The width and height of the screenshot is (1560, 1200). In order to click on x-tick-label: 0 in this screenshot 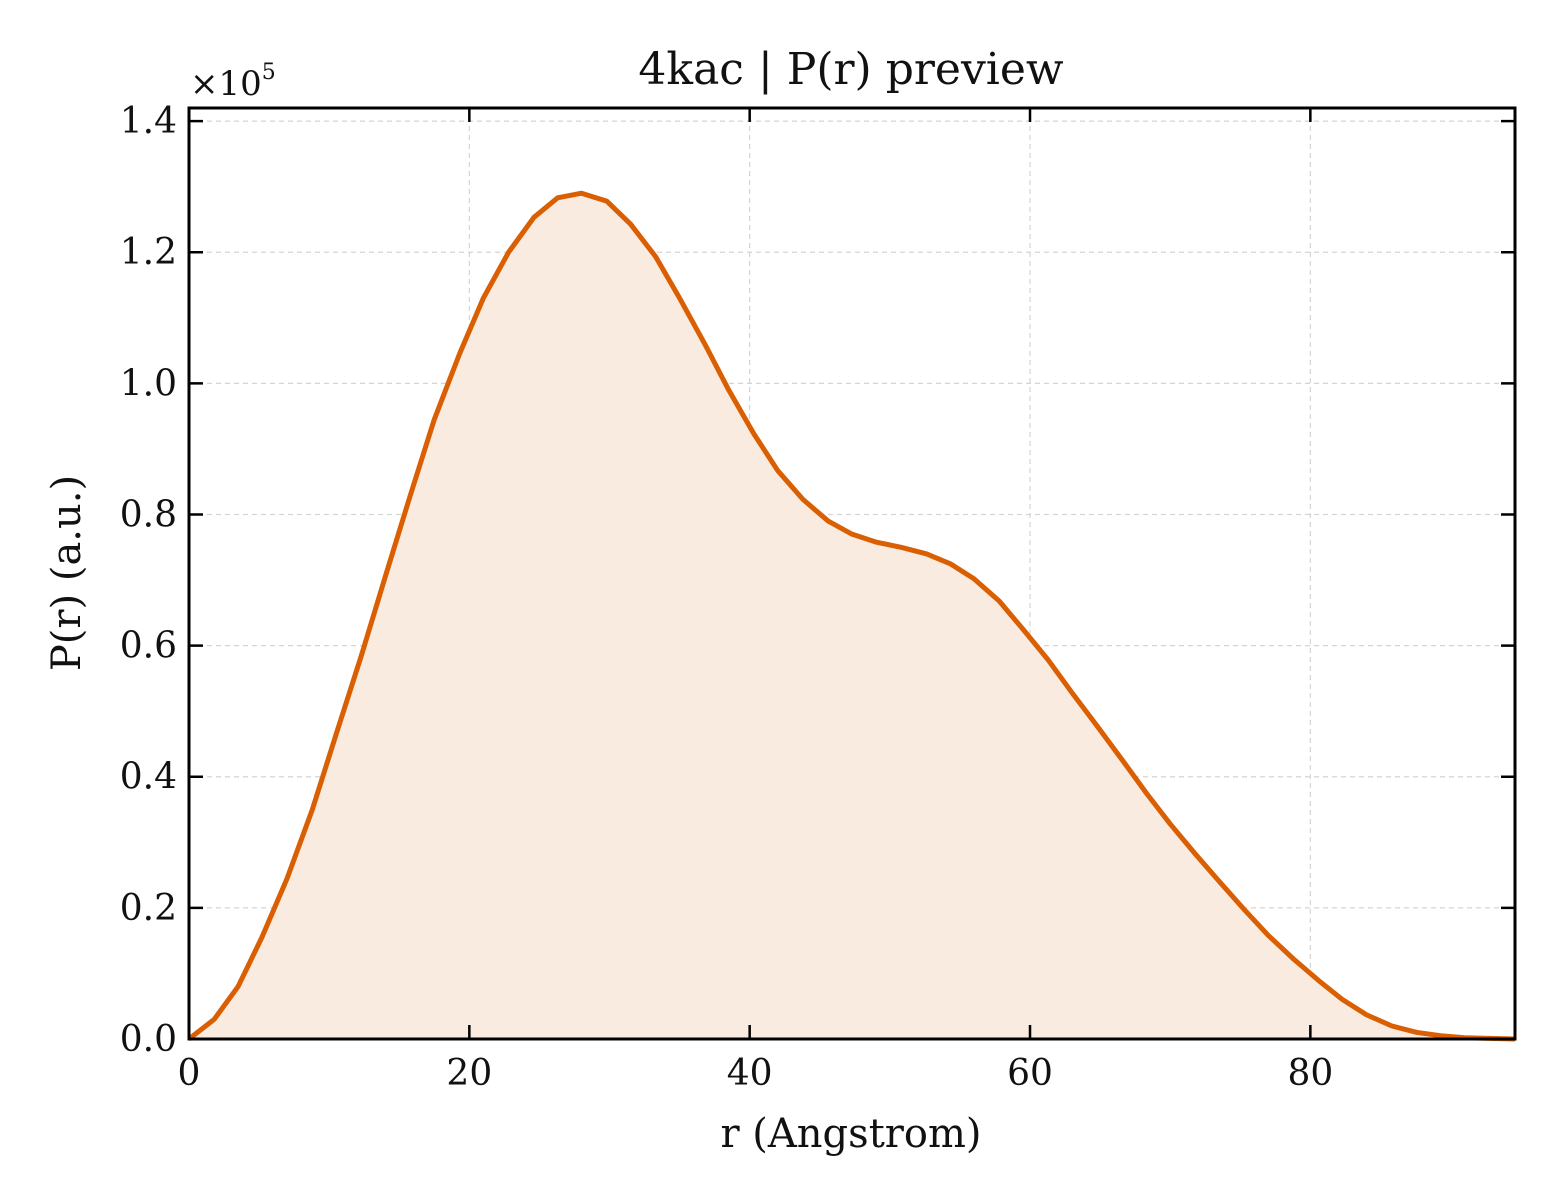, I will do `click(189, 1073)`.